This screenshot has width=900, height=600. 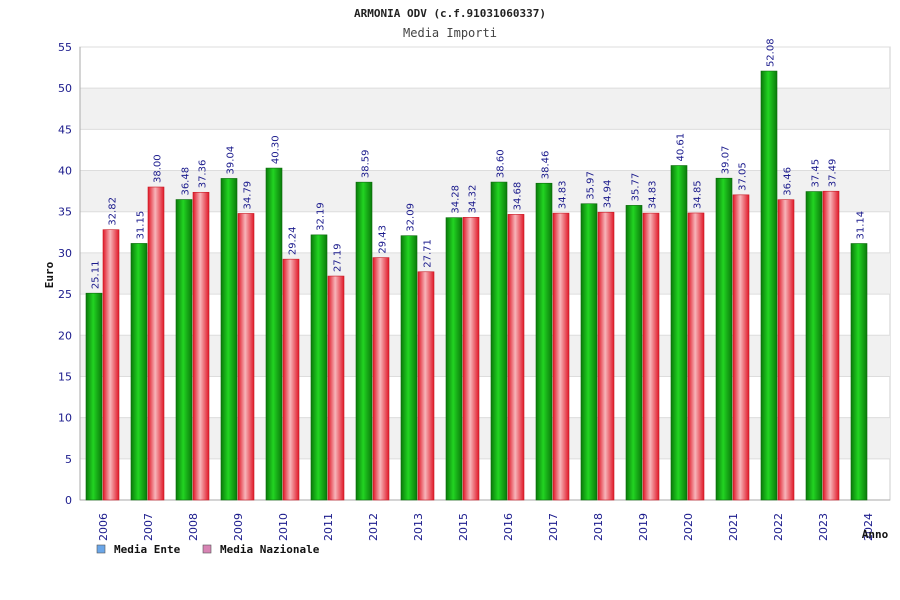 I want to click on legend: Media Ente Media Nazionale, so click(x=208, y=549).